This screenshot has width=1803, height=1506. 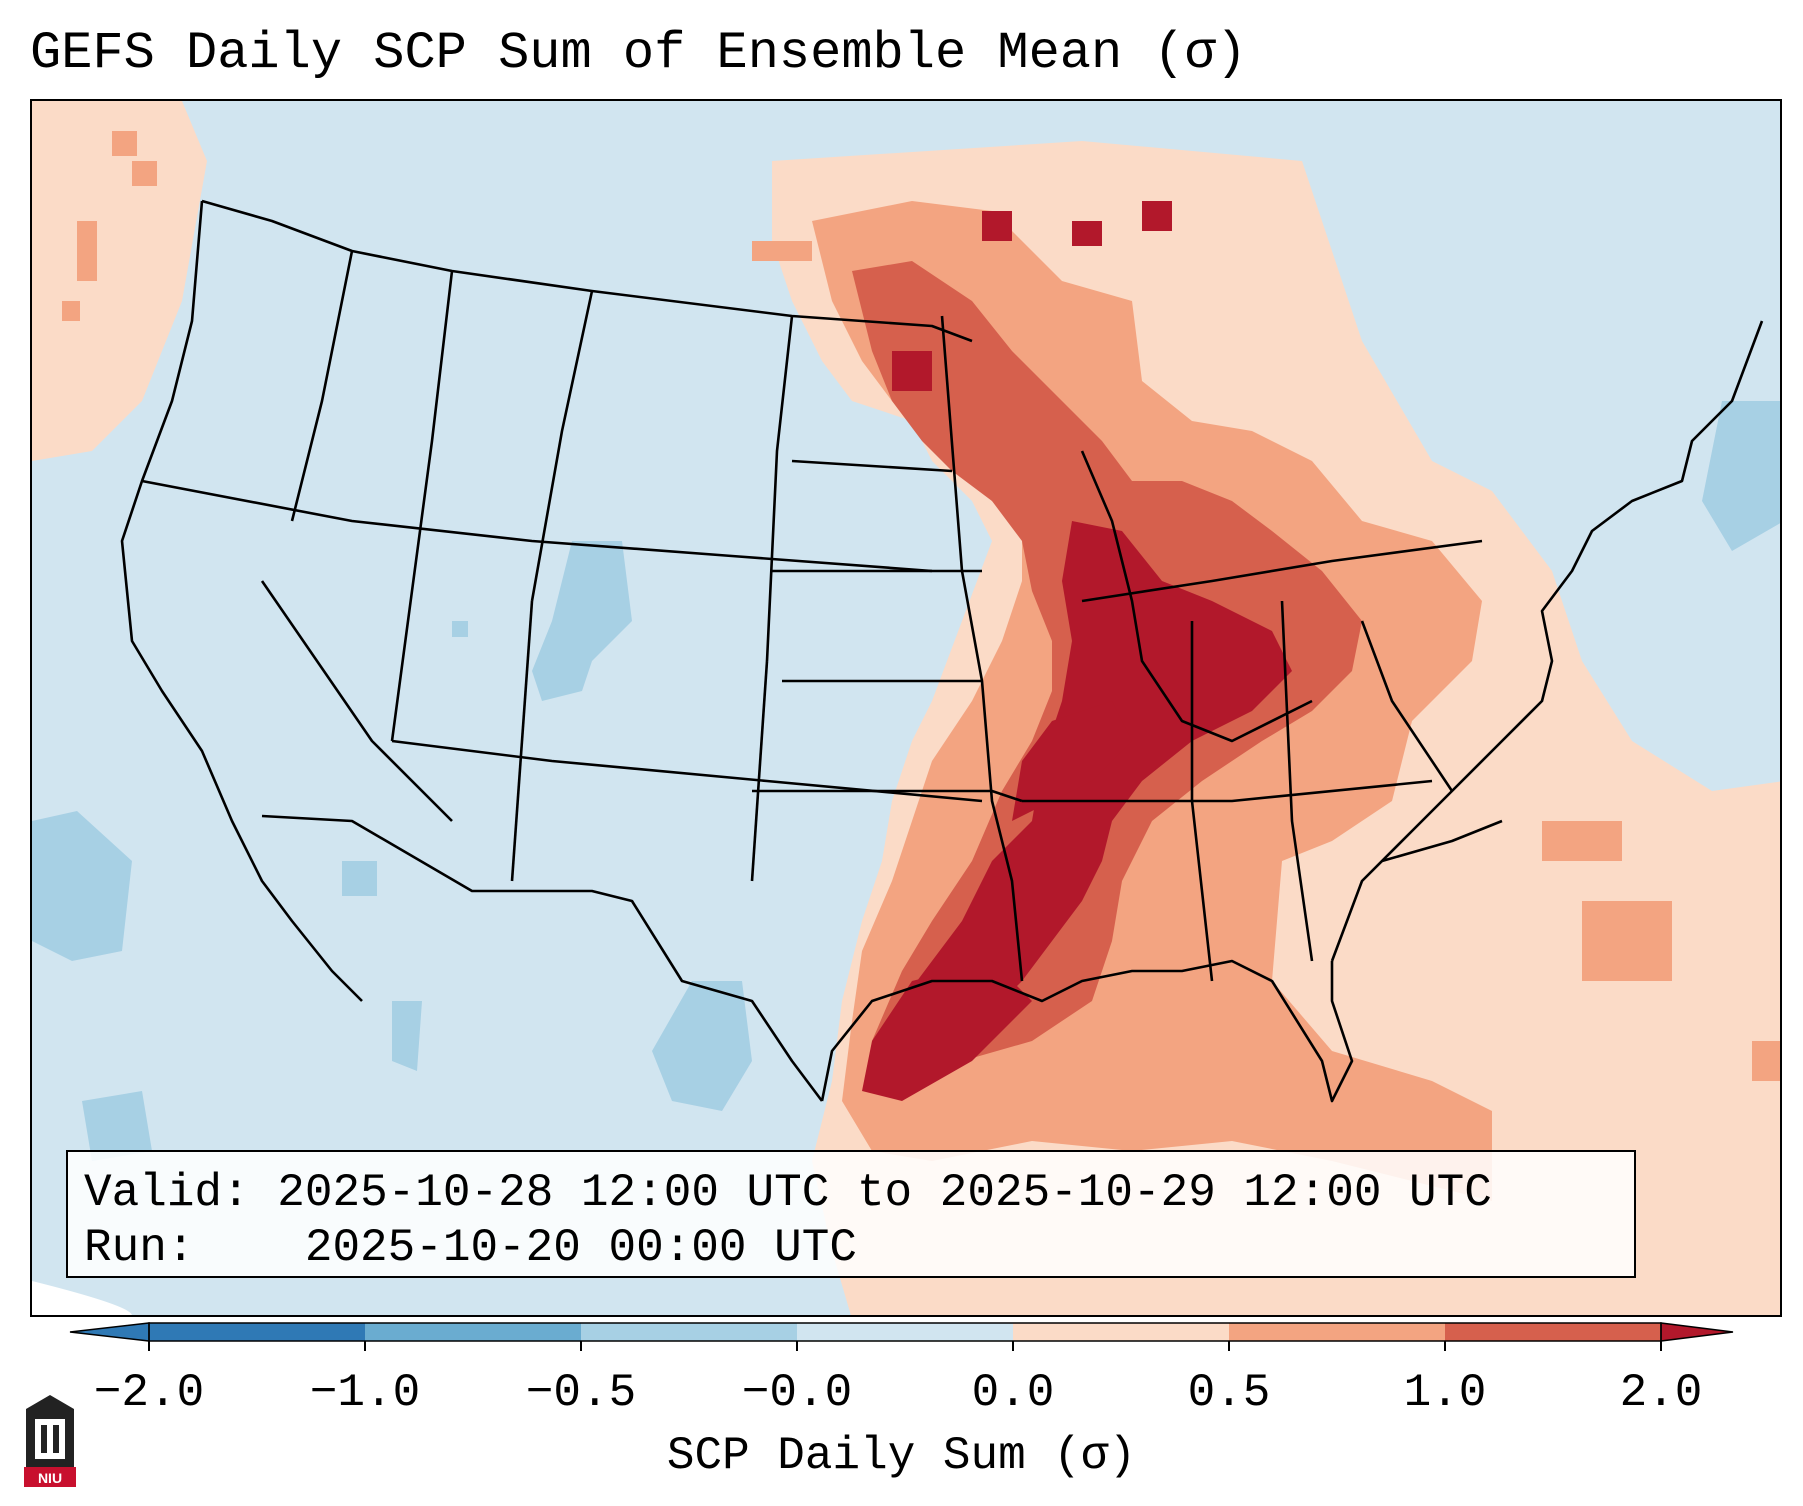 What do you see at coordinates (638, 53) in the screenshot?
I see `map-title: GEFS Daily SCP Sum of Ensemble Mean (σ)` at bounding box center [638, 53].